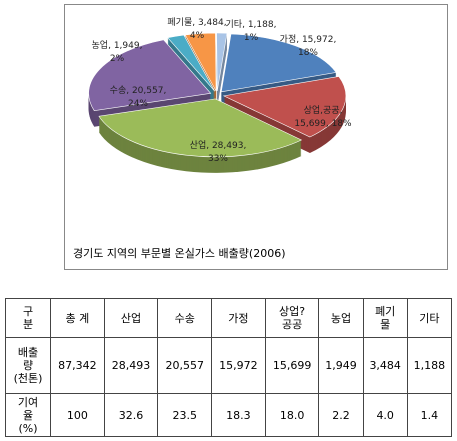 The image size is (457, 441). What do you see at coordinates (341, 318) in the screenshot?
I see `table-cell: 농업` at bounding box center [341, 318].